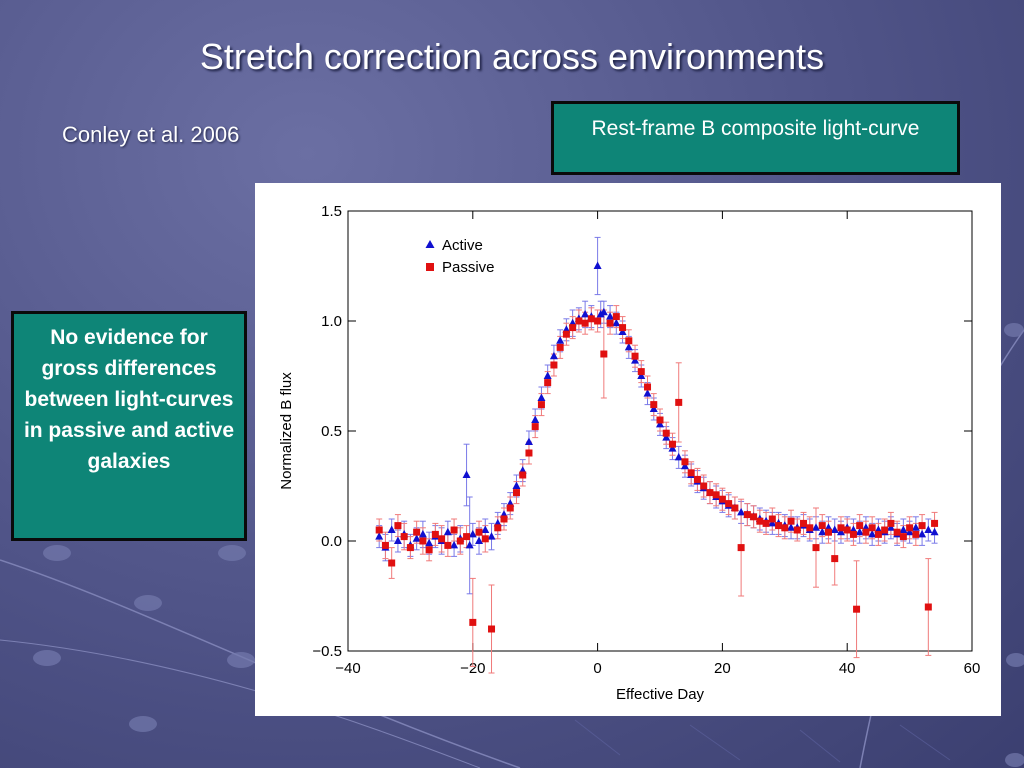 The width and height of the screenshot is (1024, 768). What do you see at coordinates (331, 321) in the screenshot?
I see `y-tick-label: 1.0` at bounding box center [331, 321].